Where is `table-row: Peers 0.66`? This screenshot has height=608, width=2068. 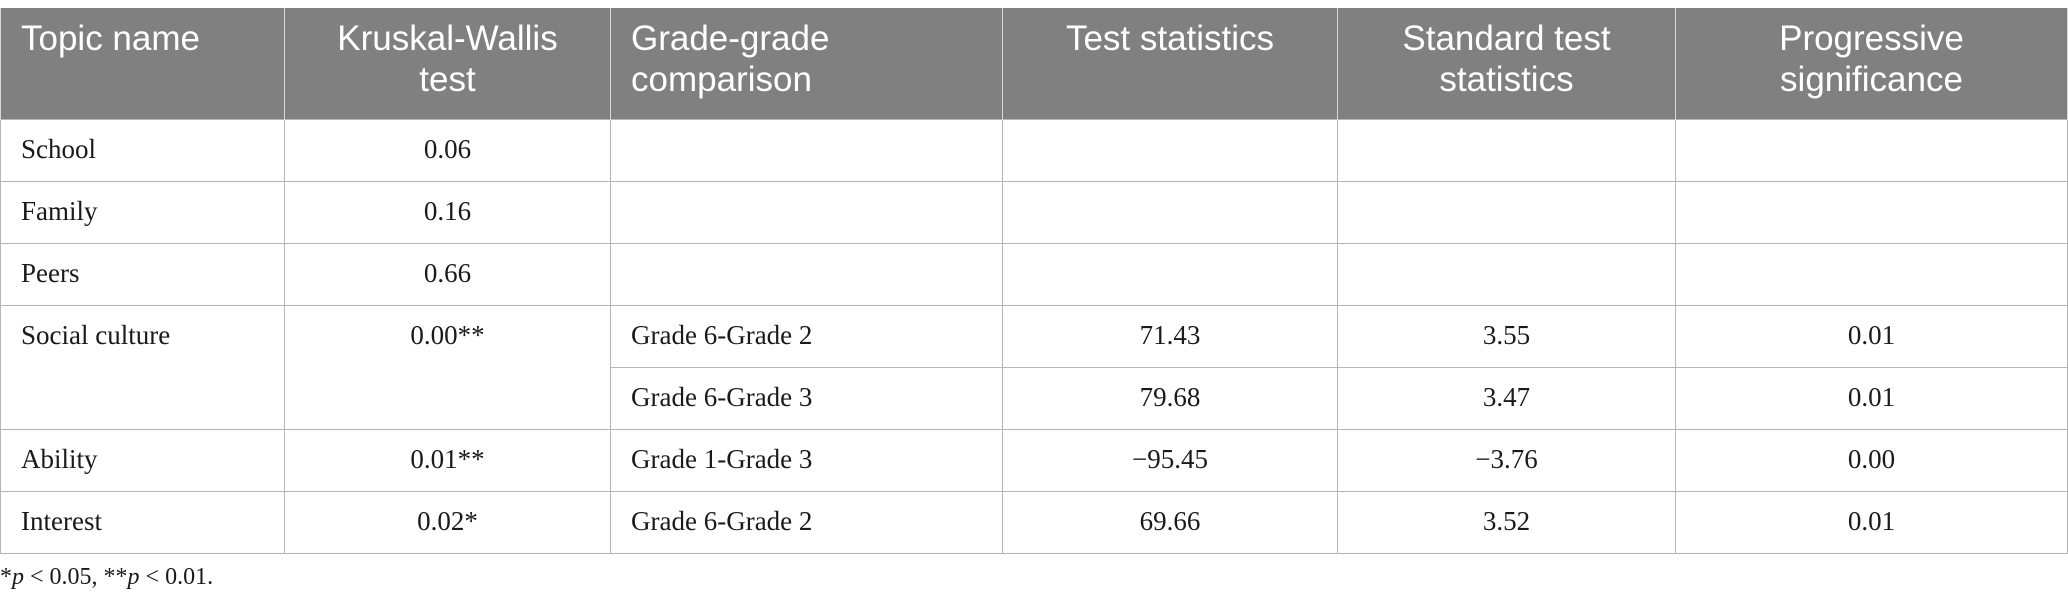
table-row: Peers 0.66 is located at coordinates (1034, 274).